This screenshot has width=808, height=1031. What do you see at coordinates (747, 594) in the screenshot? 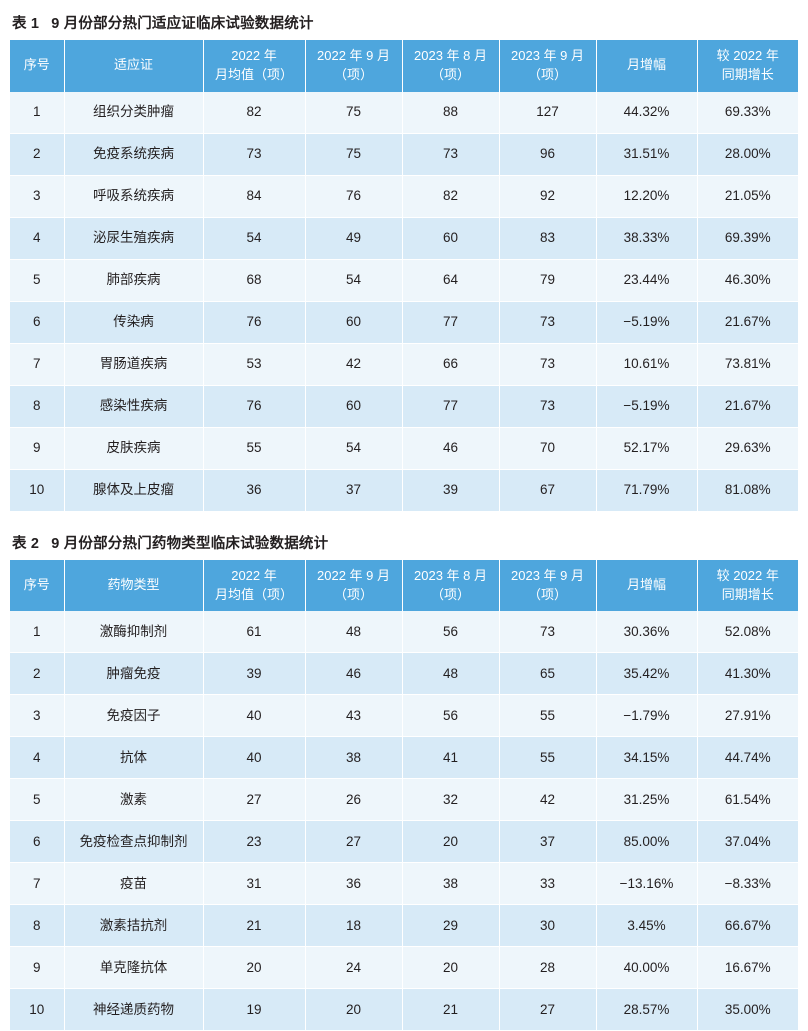
I see `column-header-line2: 同期增长` at bounding box center [747, 594].